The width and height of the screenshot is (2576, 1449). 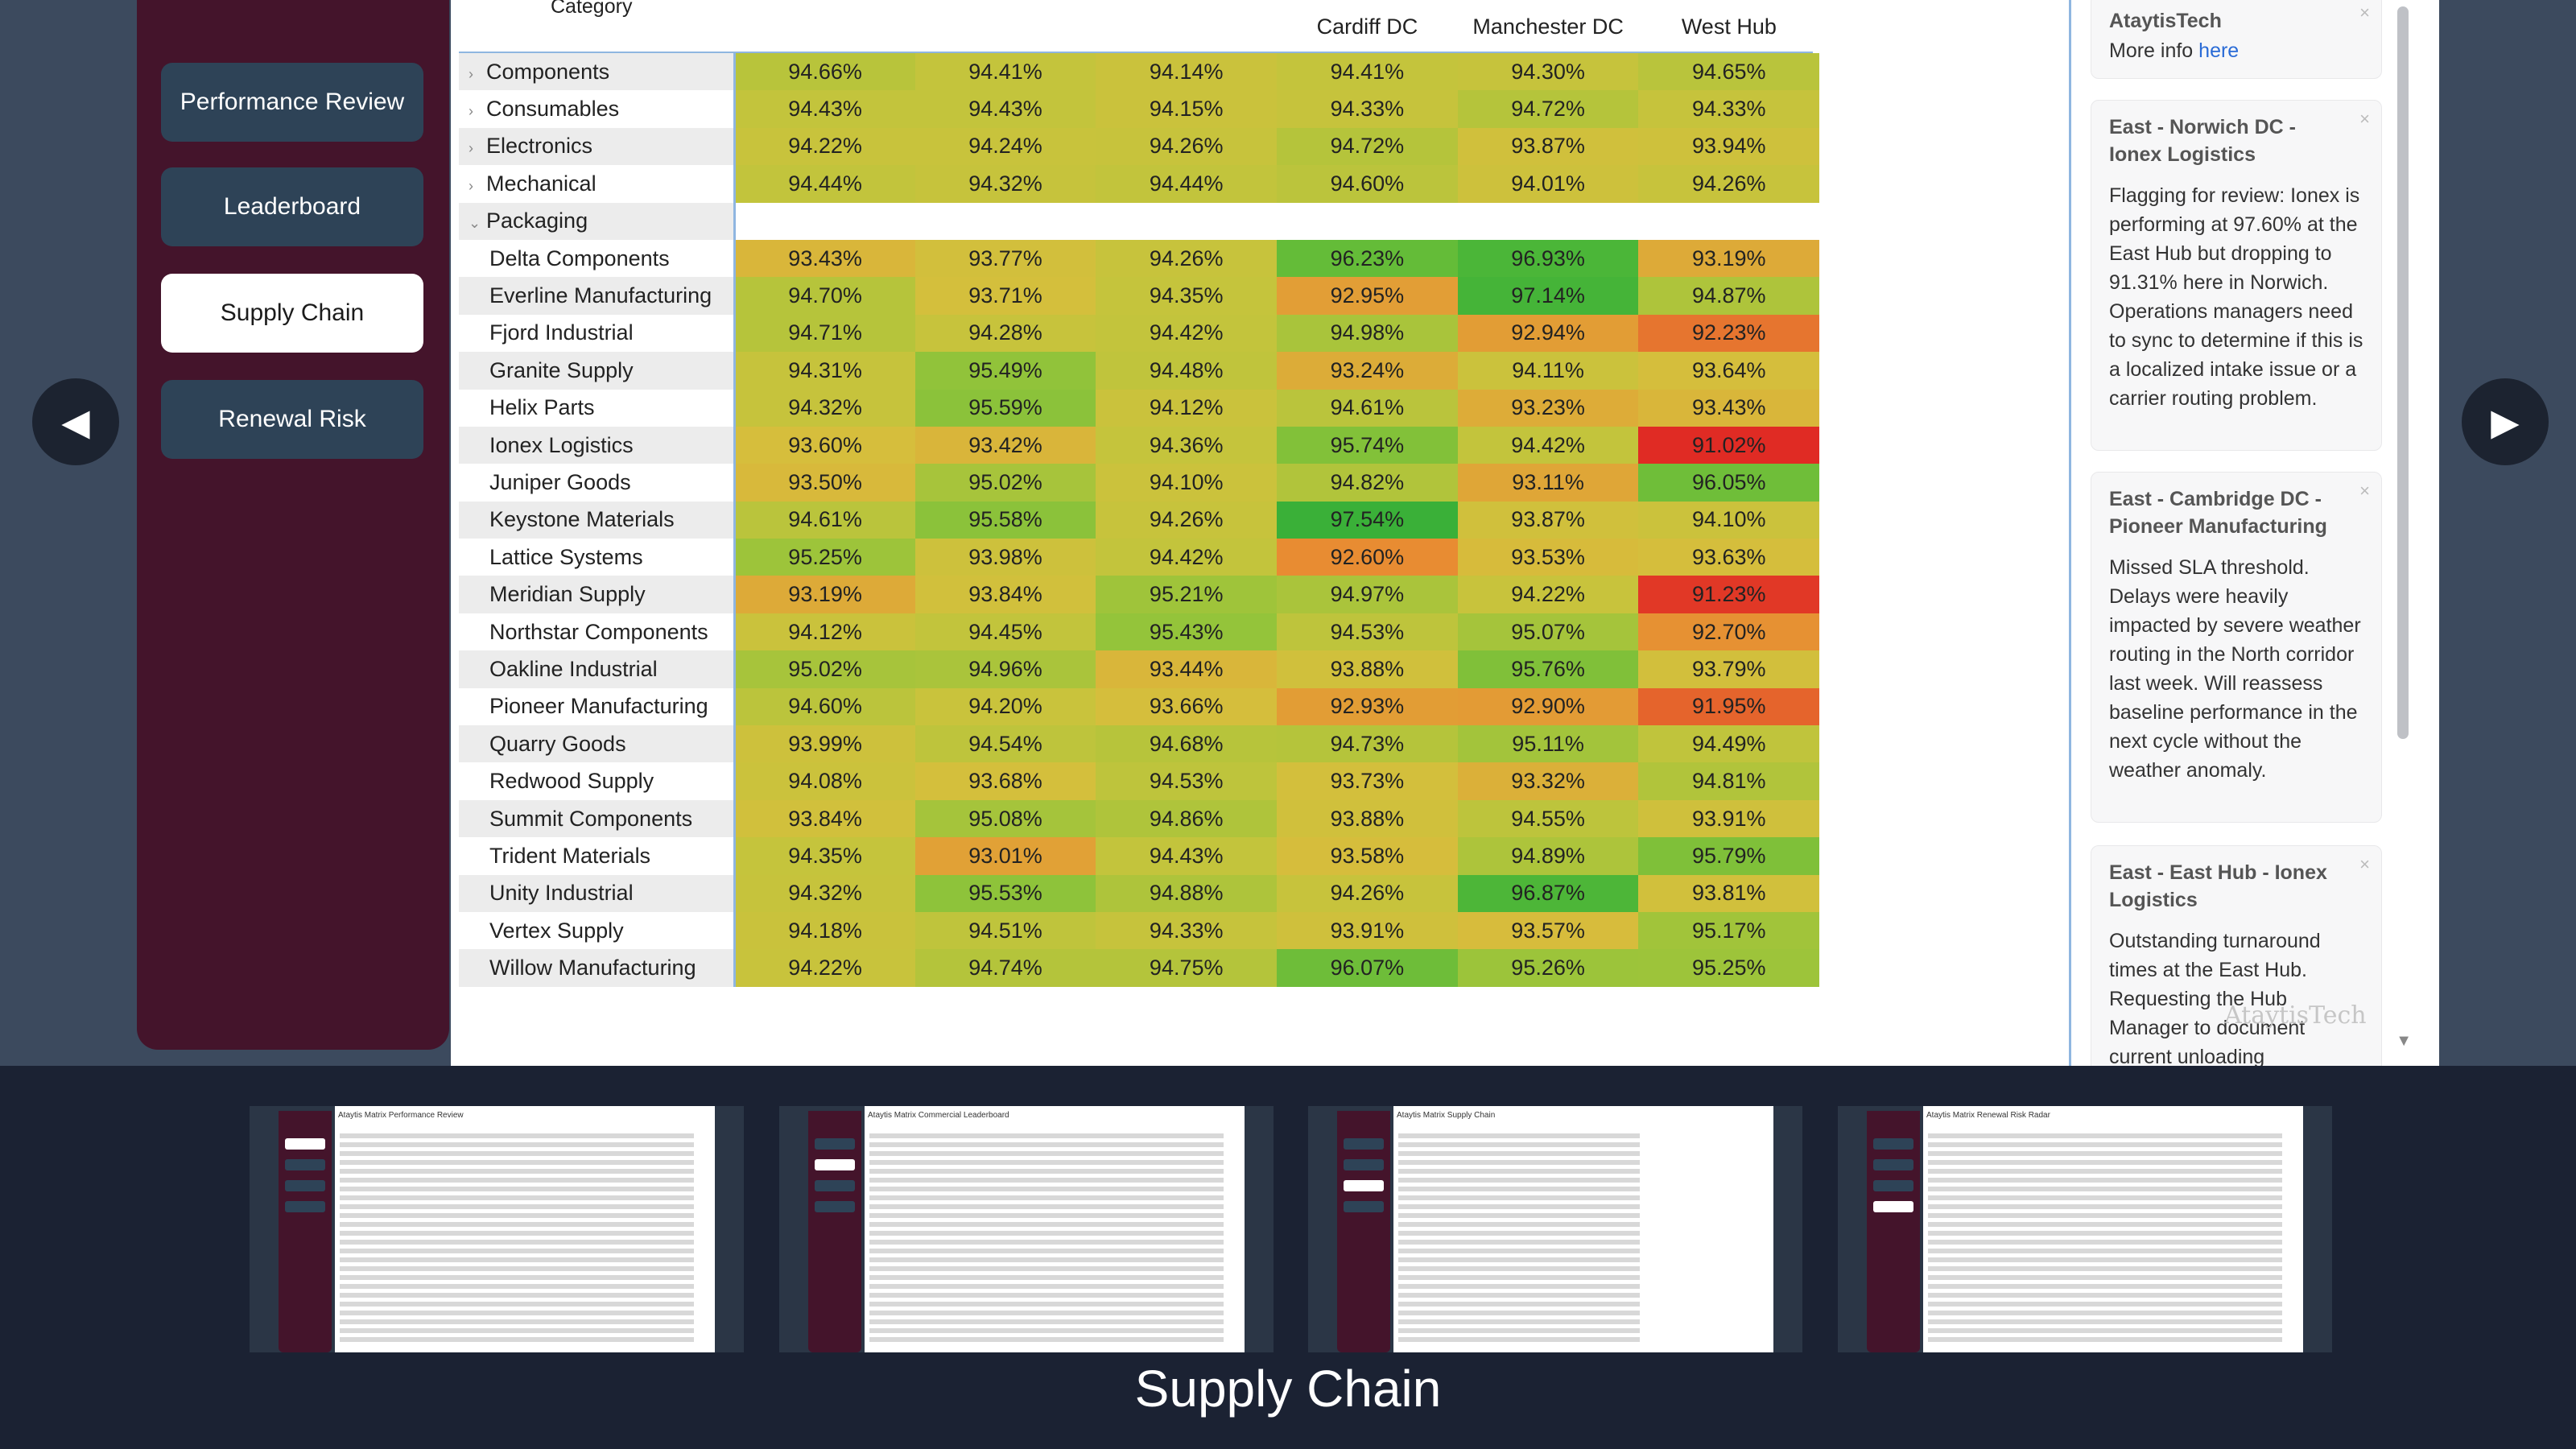 What do you see at coordinates (2113, 1229) in the screenshot?
I see `thumbnail-page: Ataytis Matrix Renewal Risk Radar` at bounding box center [2113, 1229].